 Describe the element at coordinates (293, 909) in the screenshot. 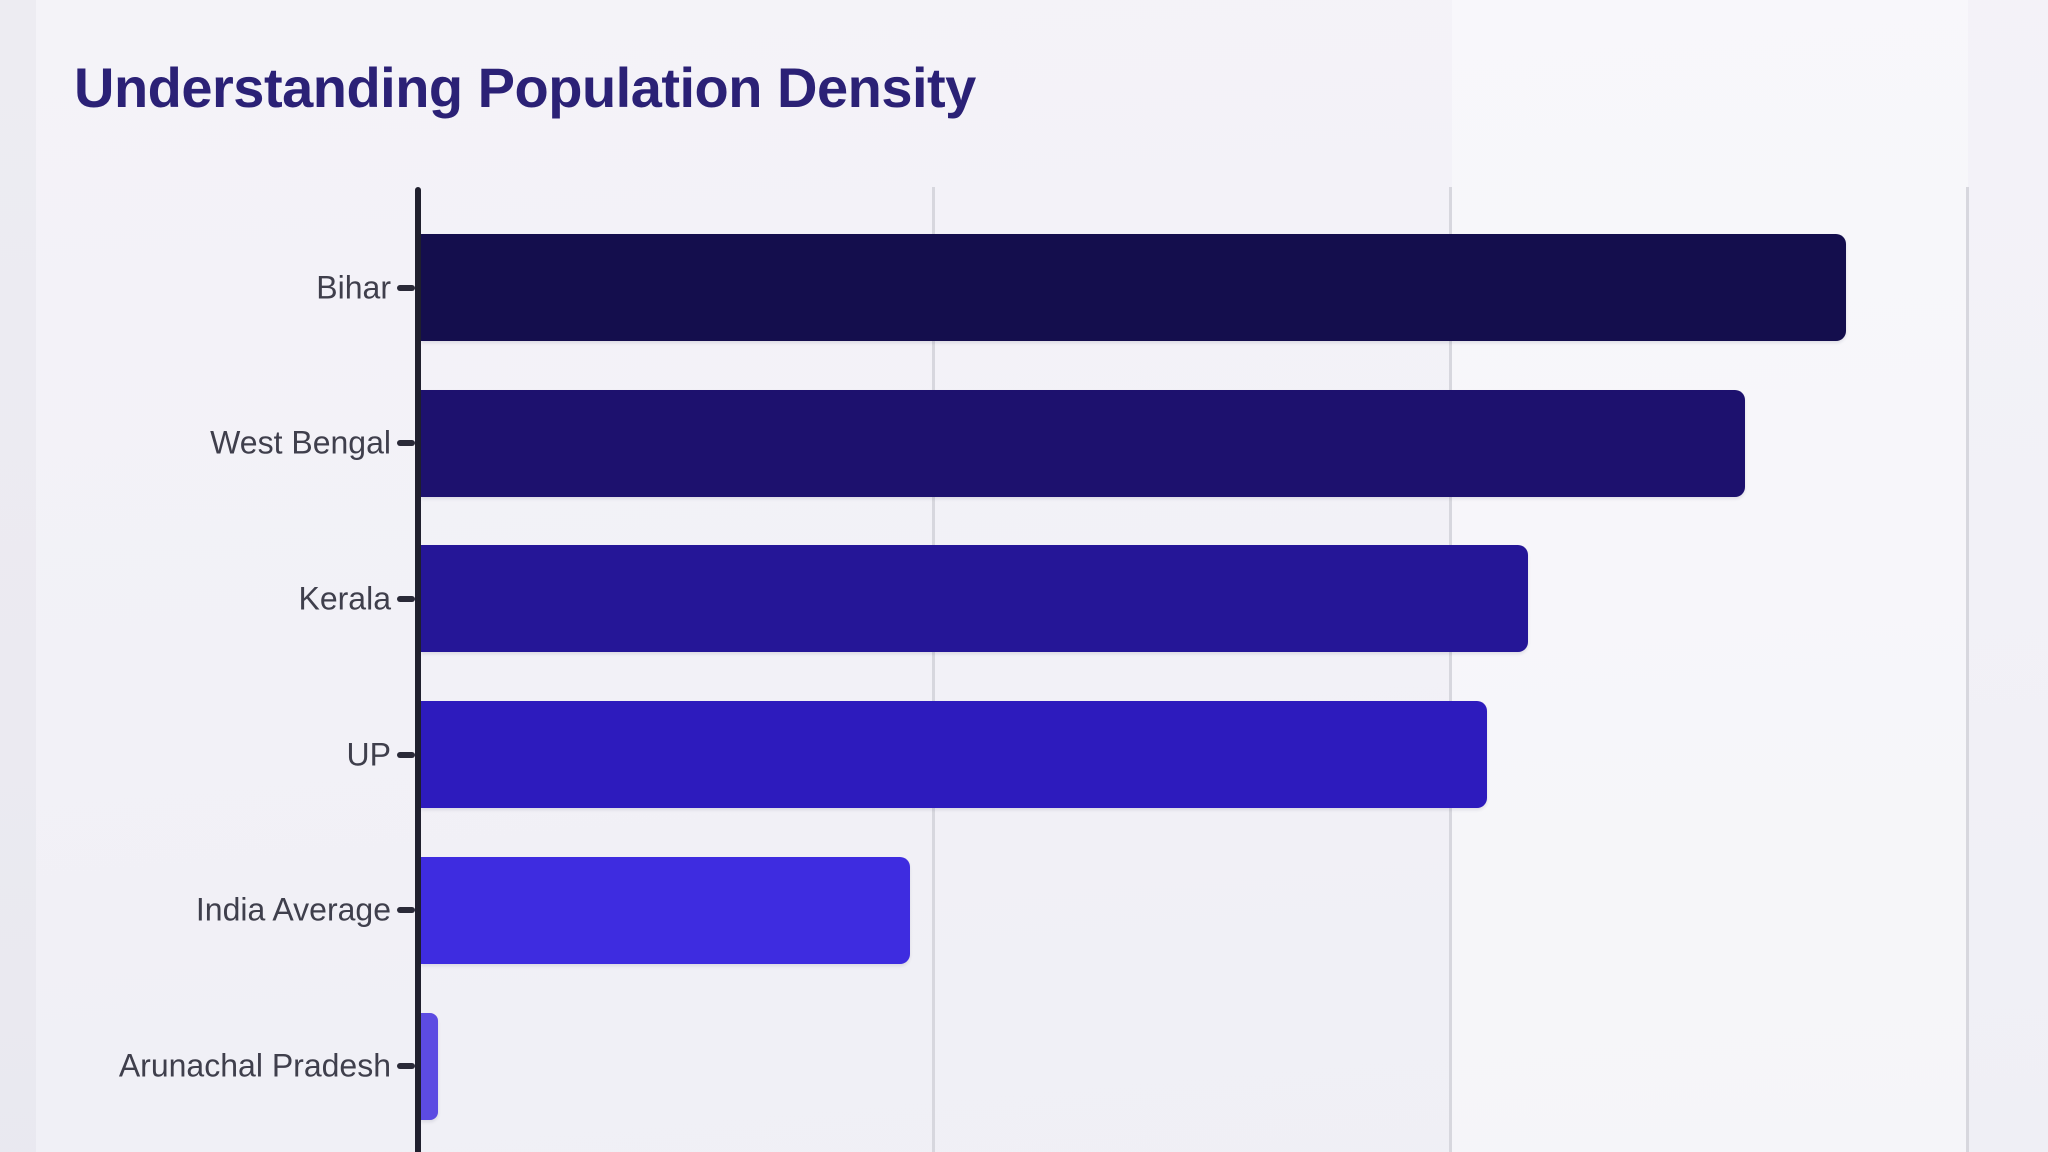

I see `category-label: India Average` at that location.